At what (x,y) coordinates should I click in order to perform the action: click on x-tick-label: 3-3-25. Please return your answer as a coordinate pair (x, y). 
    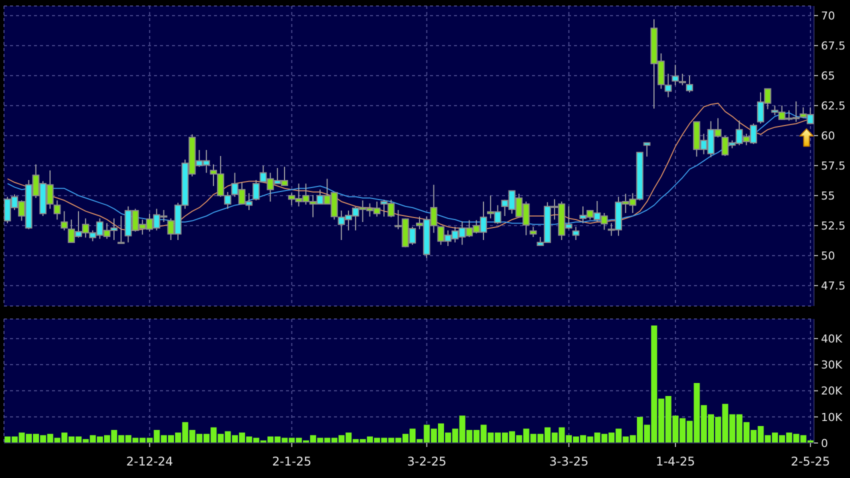
    Looking at the image, I should click on (568, 461).